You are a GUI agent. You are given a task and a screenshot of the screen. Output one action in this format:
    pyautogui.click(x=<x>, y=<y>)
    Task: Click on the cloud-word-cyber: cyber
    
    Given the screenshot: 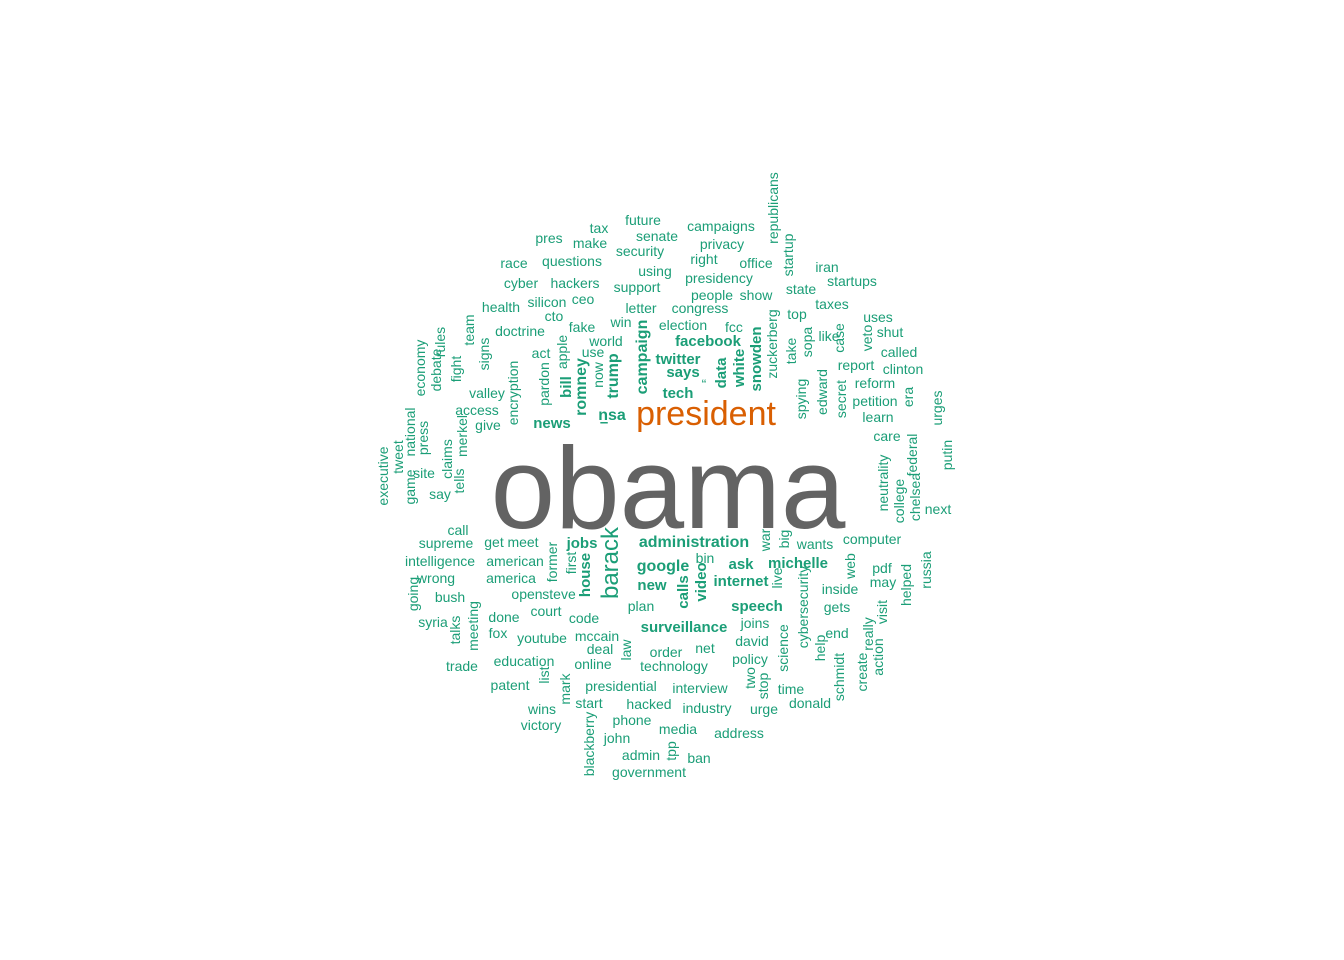 What is the action you would take?
    pyautogui.click(x=521, y=283)
    